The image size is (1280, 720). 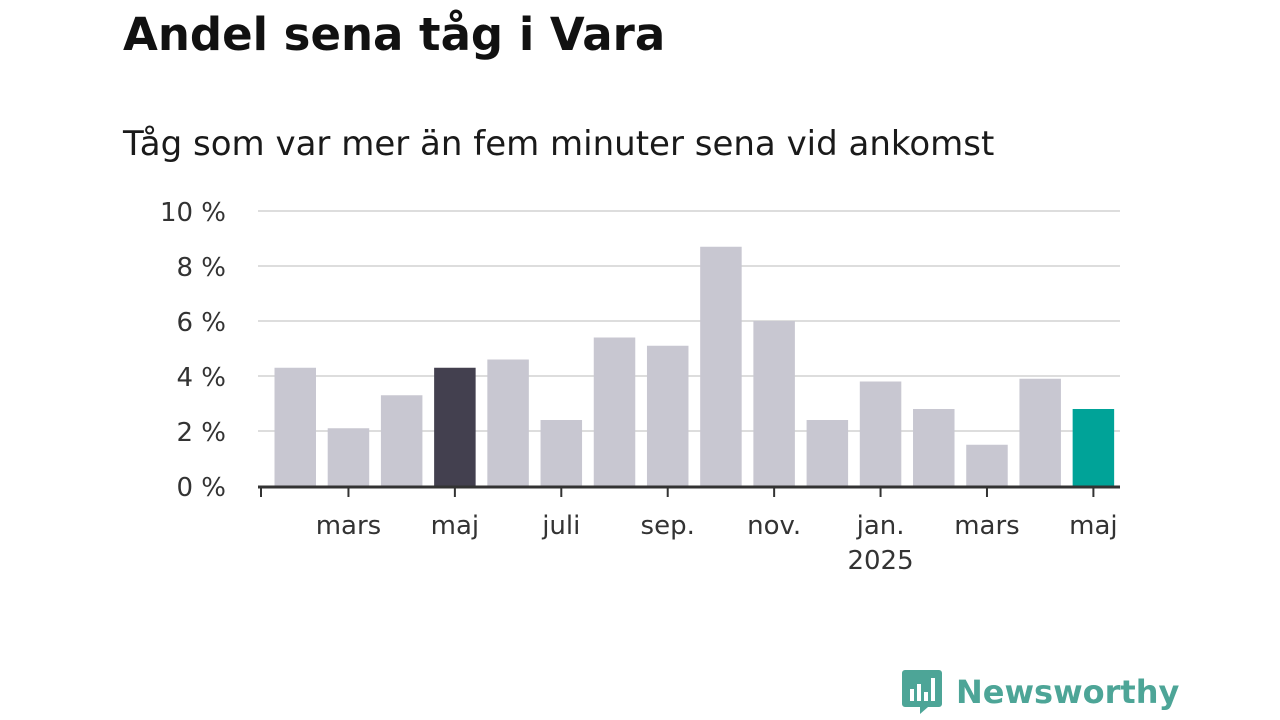 I want to click on y-tick-label: 2 %, so click(x=201, y=433).